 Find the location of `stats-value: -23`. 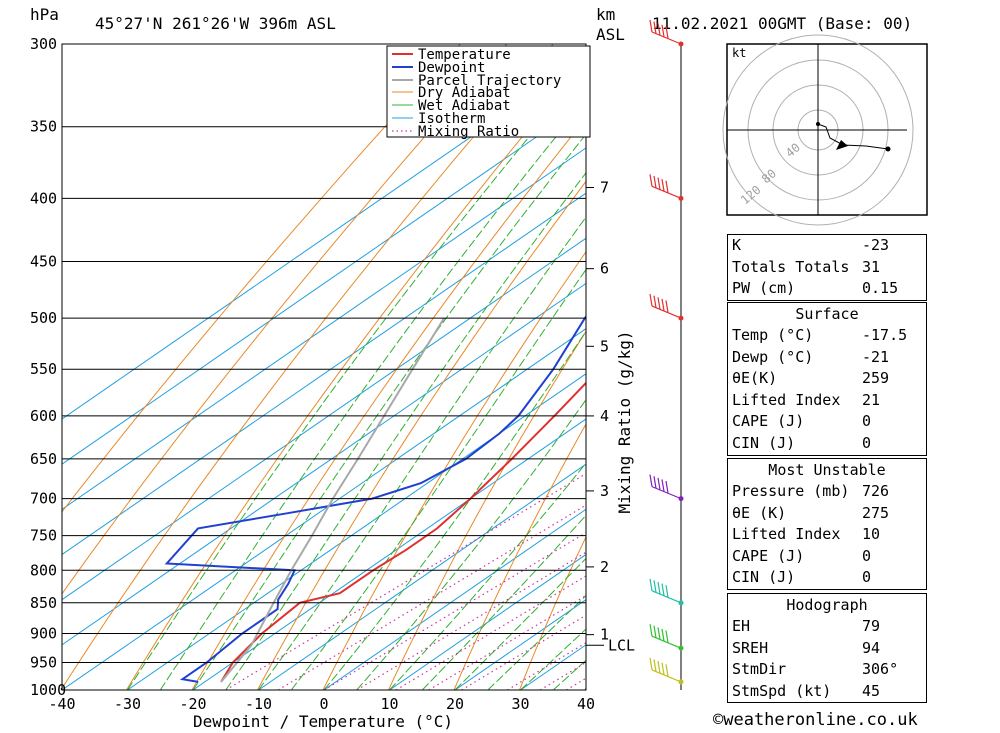

stats-value: -23 is located at coordinates (876, 245).